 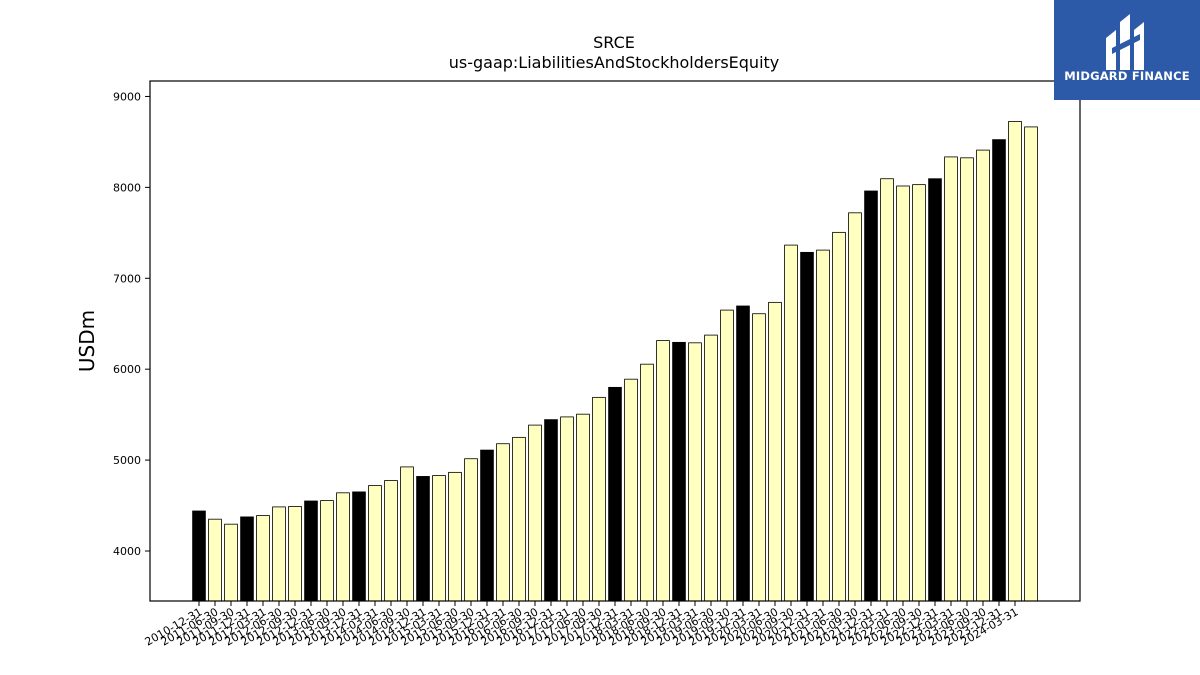 What do you see at coordinates (127, 187) in the screenshot?
I see `y-tick-label: 8000` at bounding box center [127, 187].